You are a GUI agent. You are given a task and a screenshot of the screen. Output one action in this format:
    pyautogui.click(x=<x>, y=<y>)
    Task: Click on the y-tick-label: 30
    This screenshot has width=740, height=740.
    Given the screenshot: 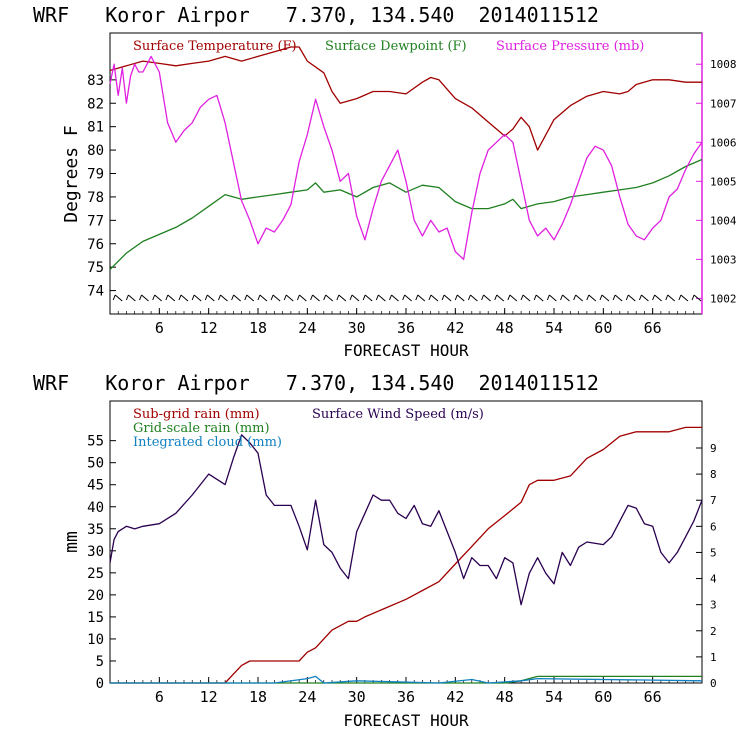 What is the action you would take?
    pyautogui.click(x=95, y=552)
    